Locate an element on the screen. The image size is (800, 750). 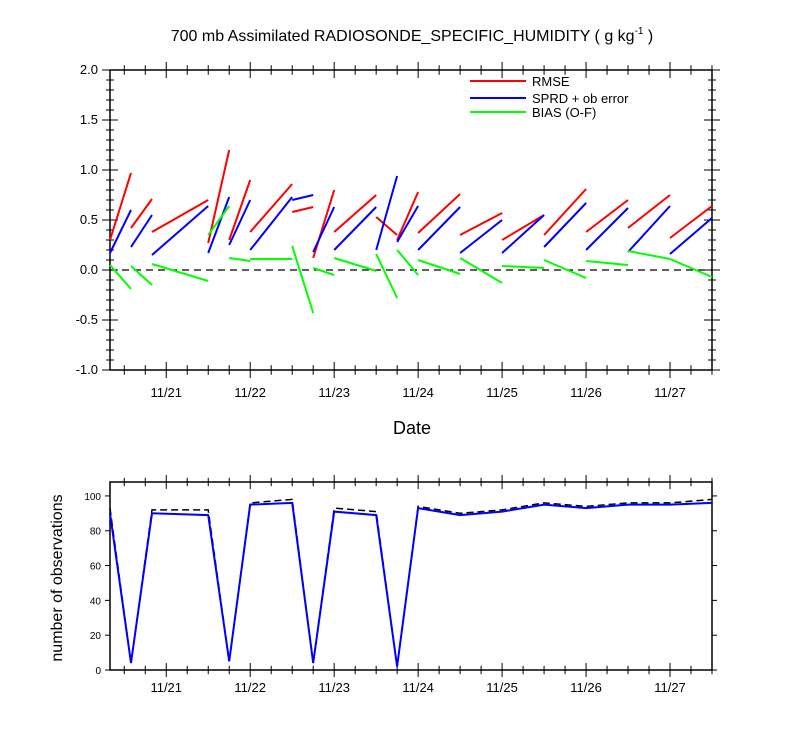
y-tick-label: 0 is located at coordinates (98, 671).